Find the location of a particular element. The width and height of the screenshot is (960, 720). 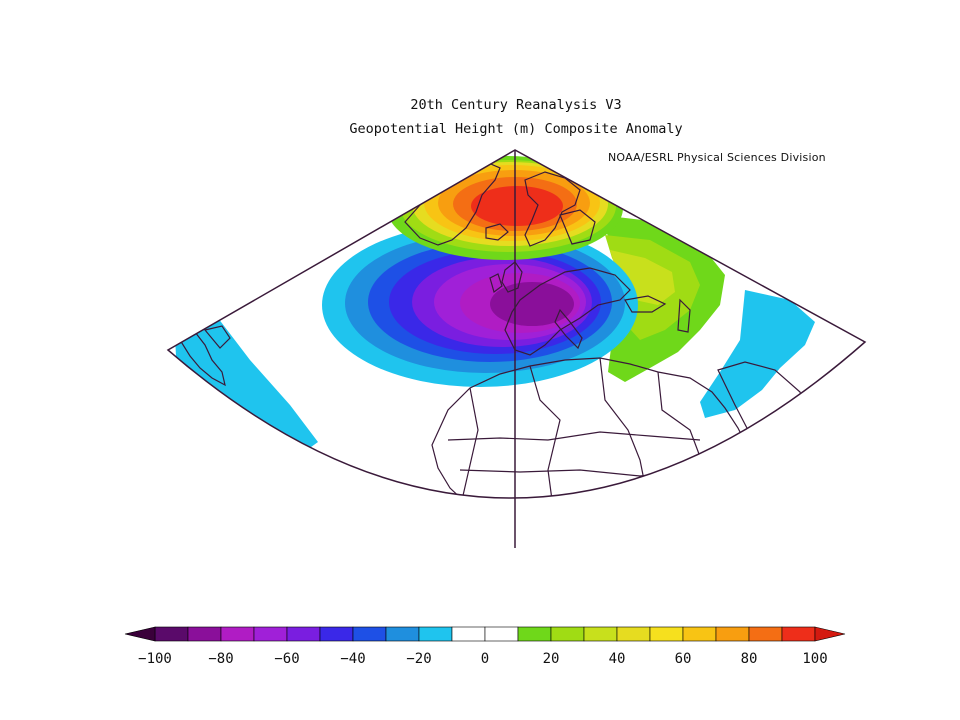

colorbar-tick-label: 60 is located at coordinates (683, 659).